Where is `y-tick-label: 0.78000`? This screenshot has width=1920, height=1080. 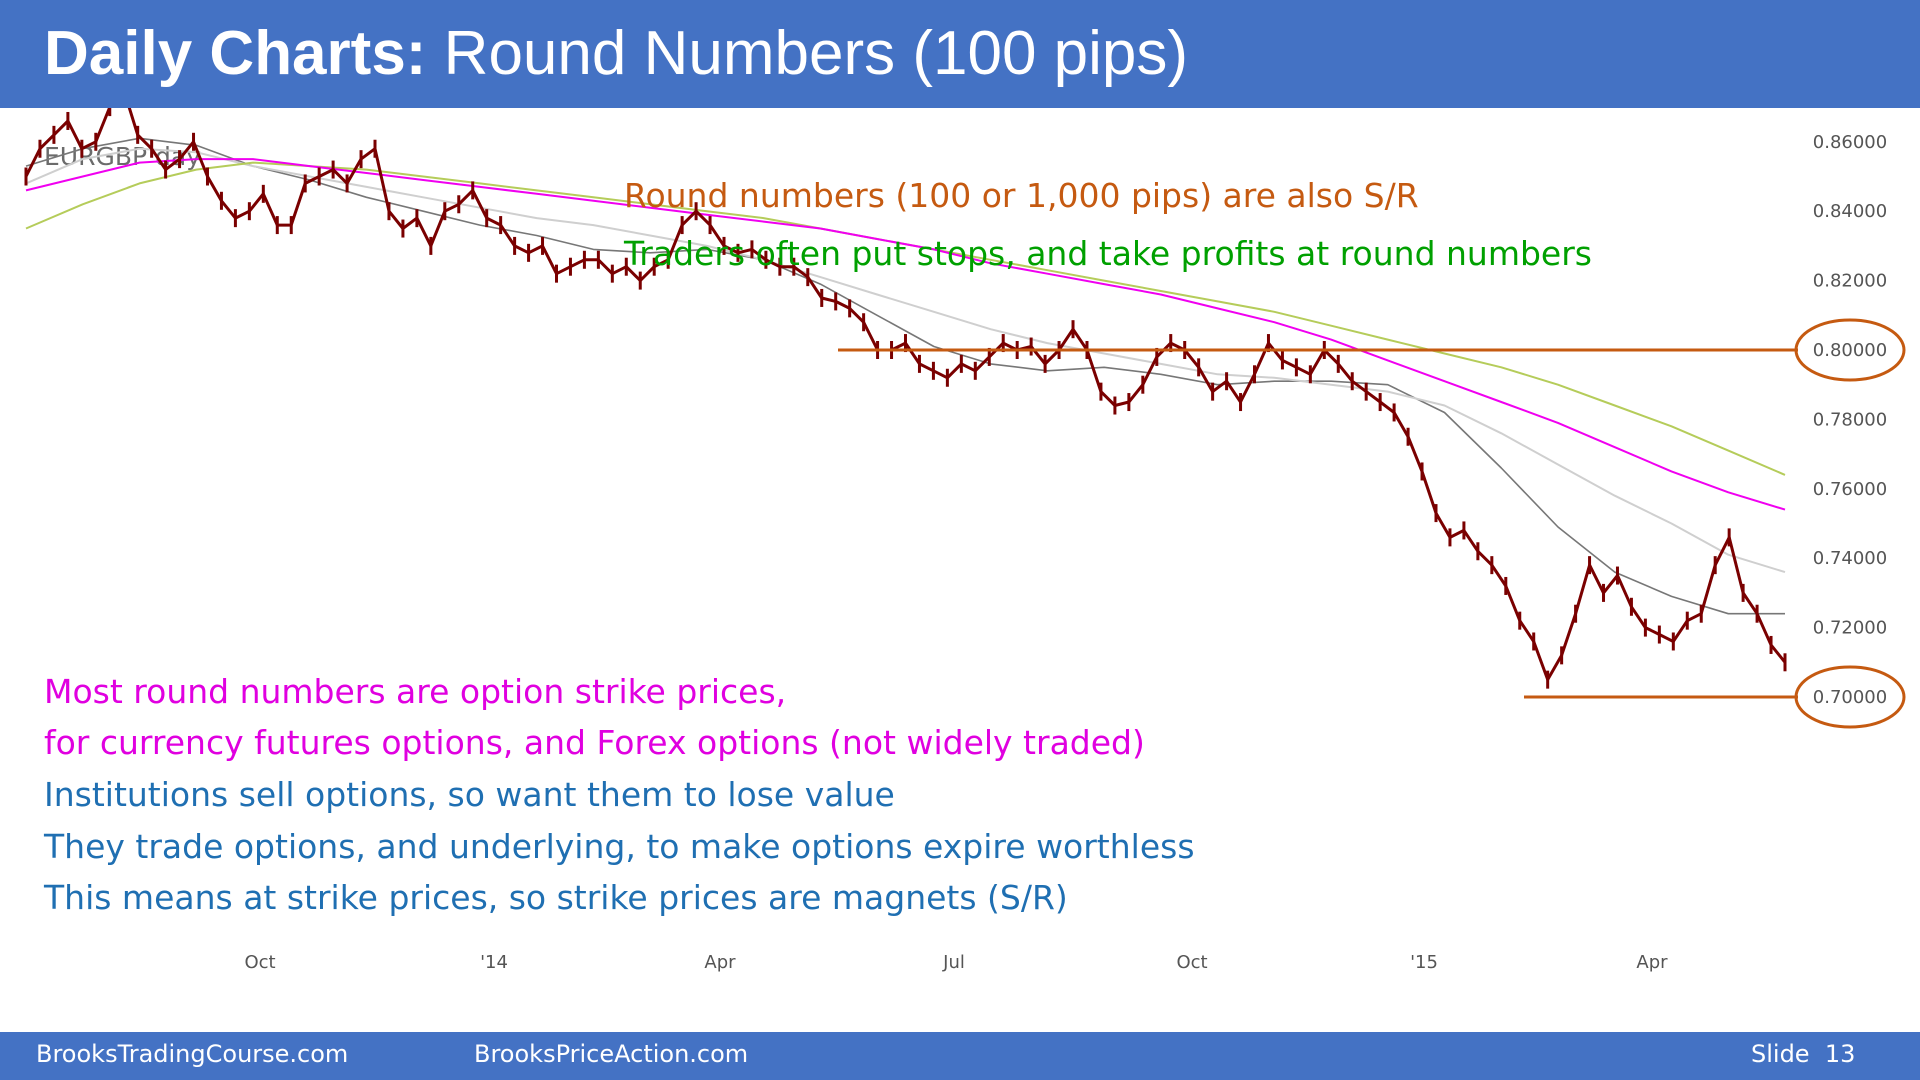 y-tick-label: 0.78000 is located at coordinates (1850, 419).